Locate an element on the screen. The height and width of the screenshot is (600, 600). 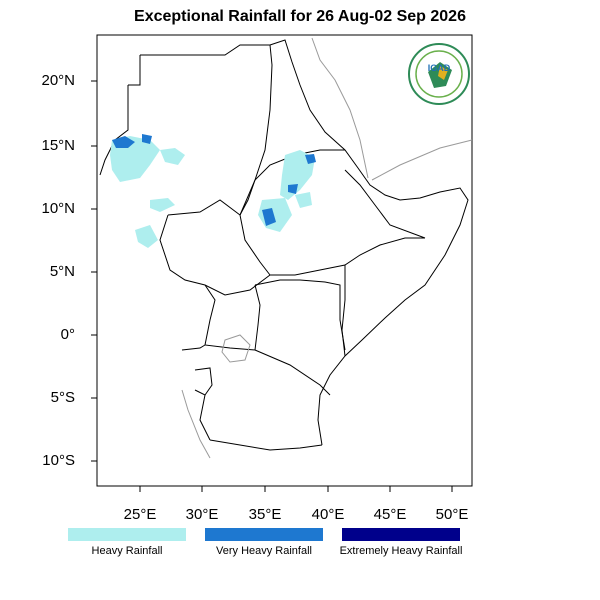
lon-label-25e: 25°E is located at coordinates (140, 514).